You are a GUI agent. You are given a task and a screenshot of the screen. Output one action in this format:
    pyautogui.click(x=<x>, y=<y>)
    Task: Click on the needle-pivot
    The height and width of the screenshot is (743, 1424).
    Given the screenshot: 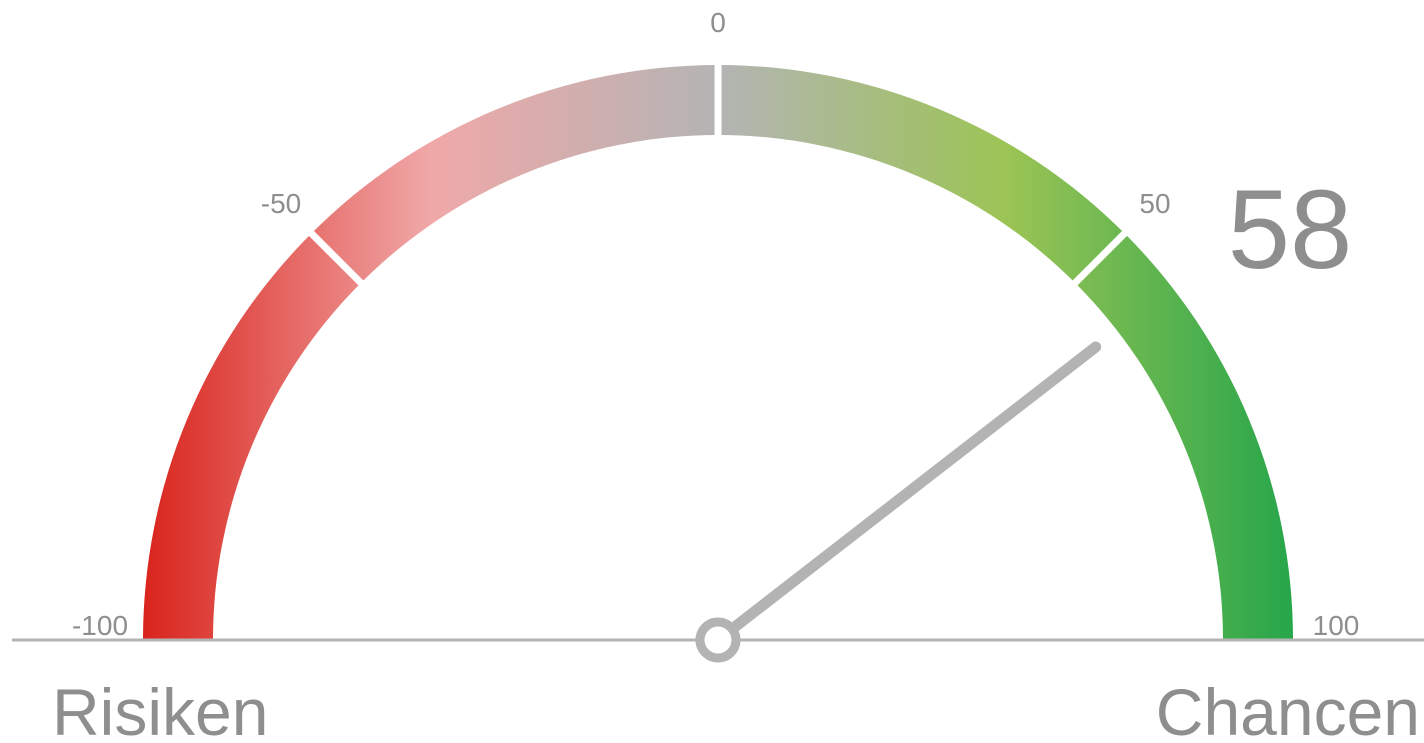 What is the action you would take?
    pyautogui.click(x=718, y=640)
    